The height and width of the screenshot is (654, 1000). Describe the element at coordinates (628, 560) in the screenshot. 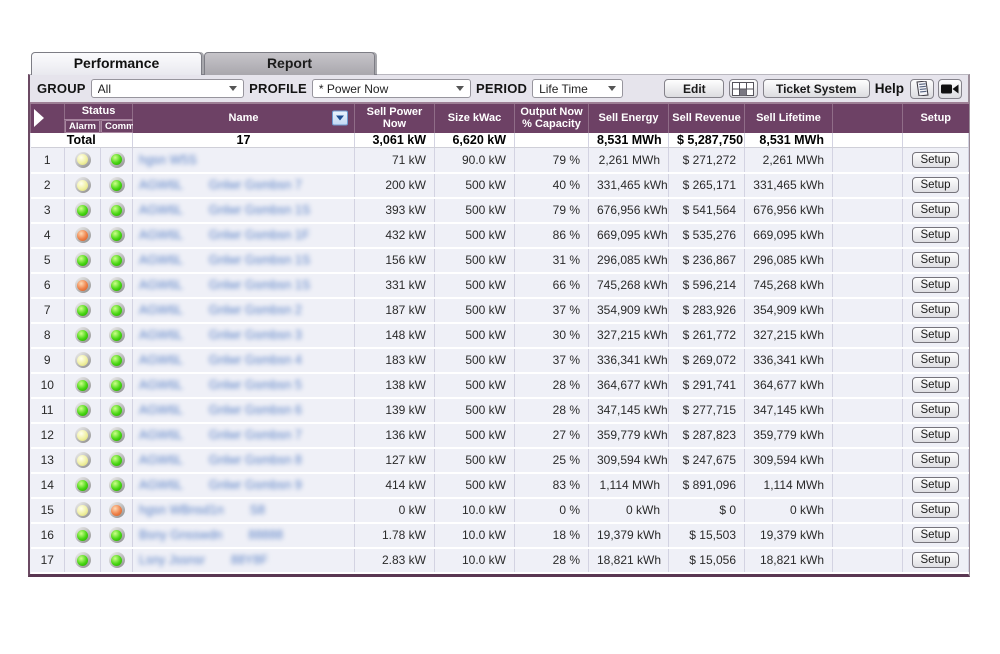

I see `sell-energy-cell: 18,821 kWh` at that location.